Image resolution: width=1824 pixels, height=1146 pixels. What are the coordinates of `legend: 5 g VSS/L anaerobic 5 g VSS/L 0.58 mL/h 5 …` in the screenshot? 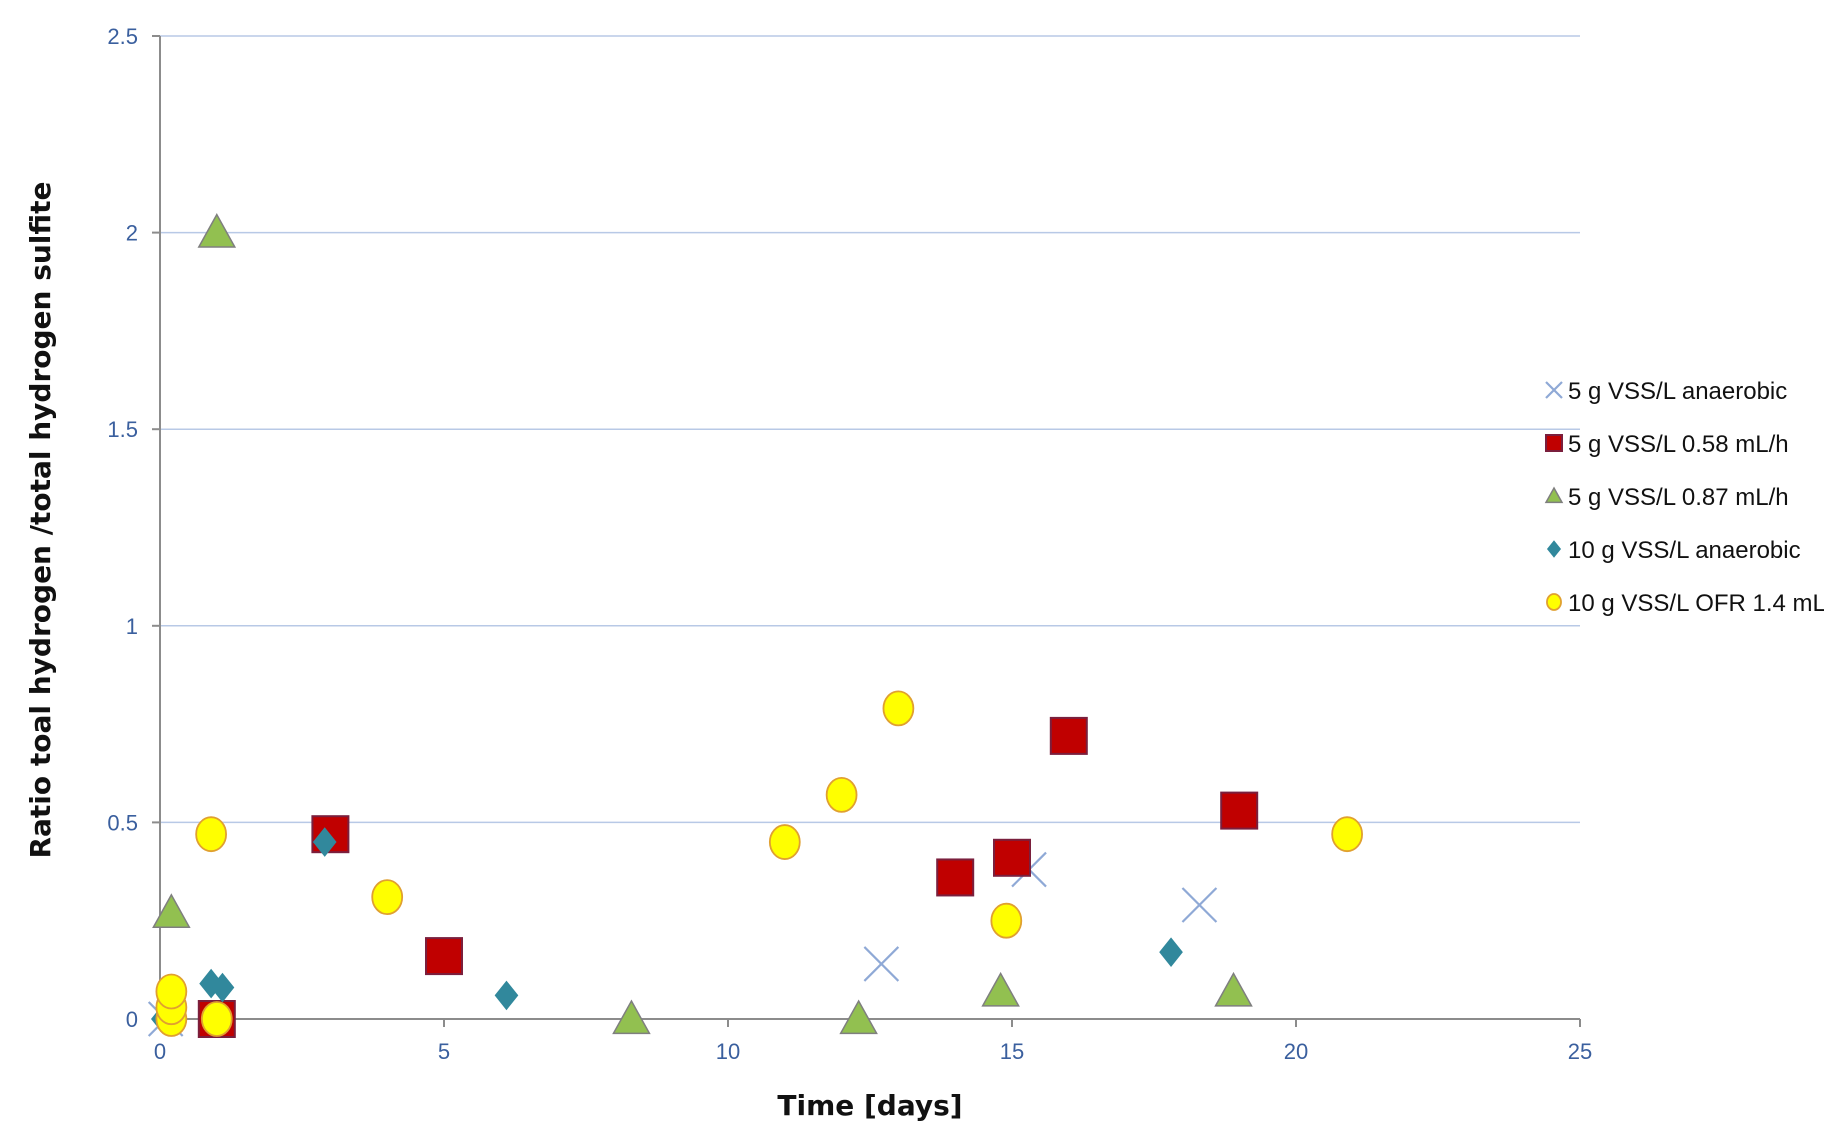 It's located at (1684, 497).